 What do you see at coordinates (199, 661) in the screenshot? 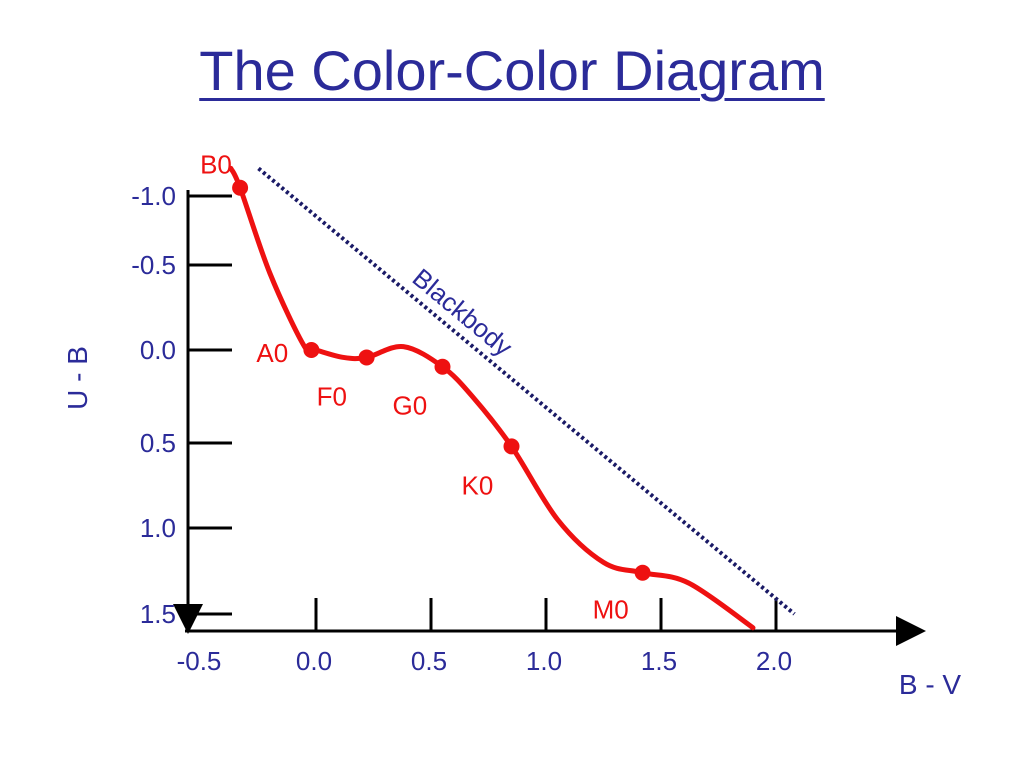
I see `x-tick-label: -0.5` at bounding box center [199, 661].